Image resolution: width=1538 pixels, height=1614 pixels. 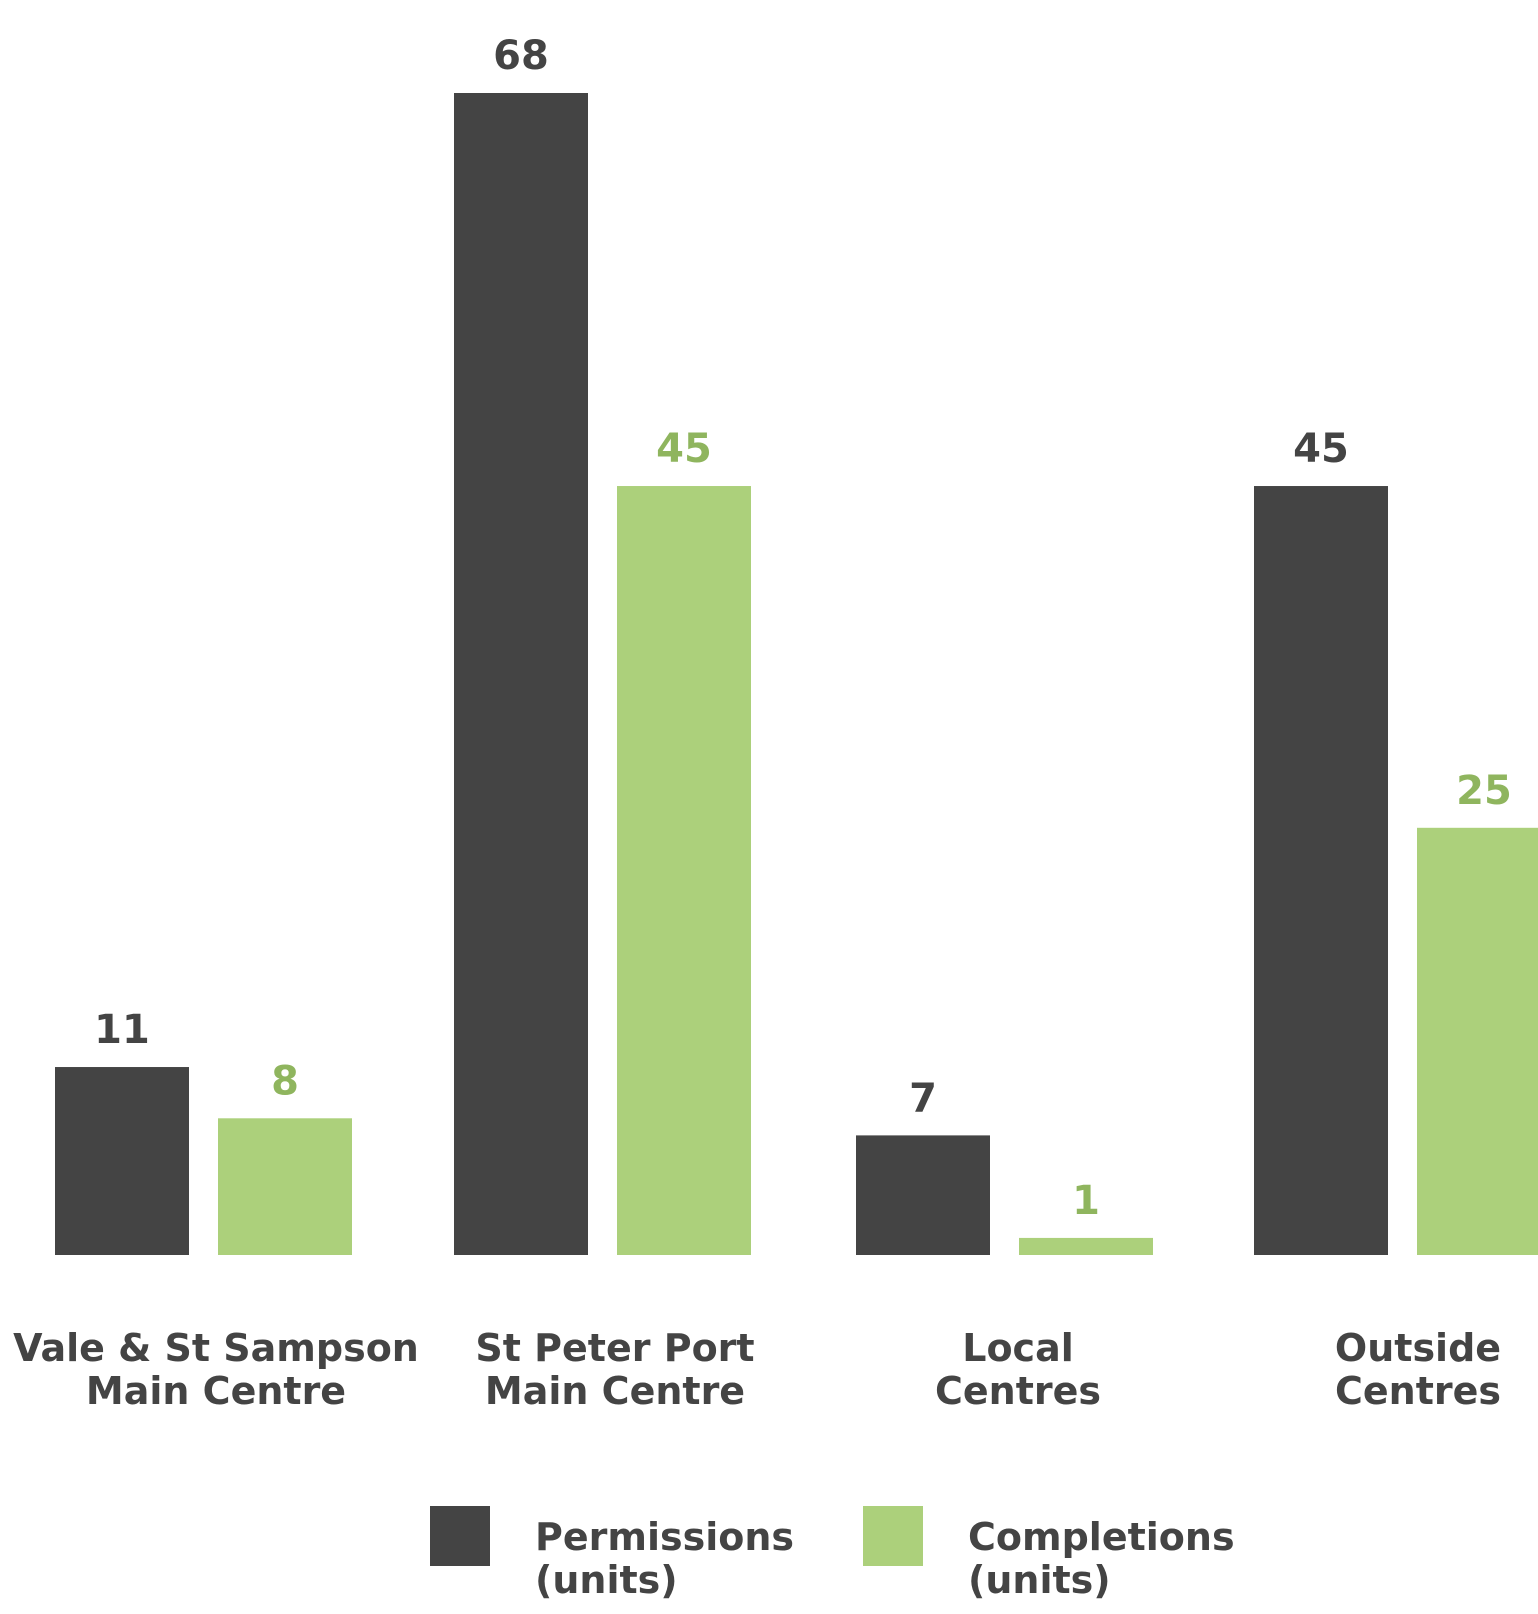 What do you see at coordinates (1418, 1391) in the screenshot?
I see `category-label-3-line-1: Centres` at bounding box center [1418, 1391].